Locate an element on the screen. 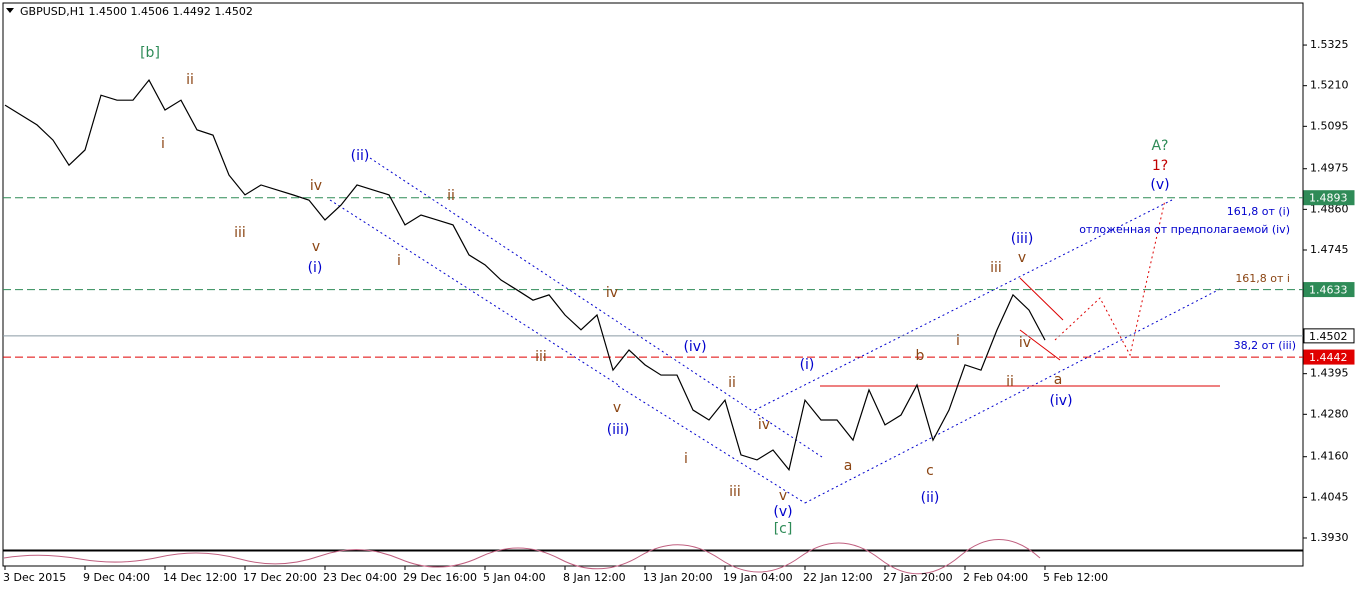 This screenshot has height=590, width=1356. y-tick-label: 1.4045 is located at coordinates (1329, 496).